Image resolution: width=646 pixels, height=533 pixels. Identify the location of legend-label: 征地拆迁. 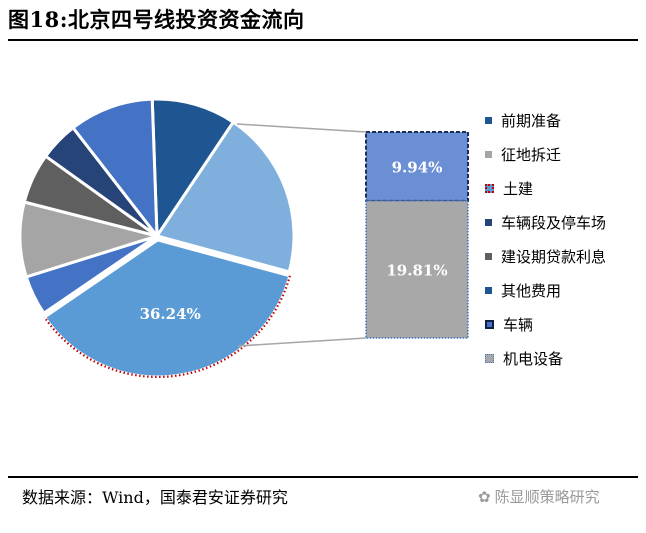
(531, 154).